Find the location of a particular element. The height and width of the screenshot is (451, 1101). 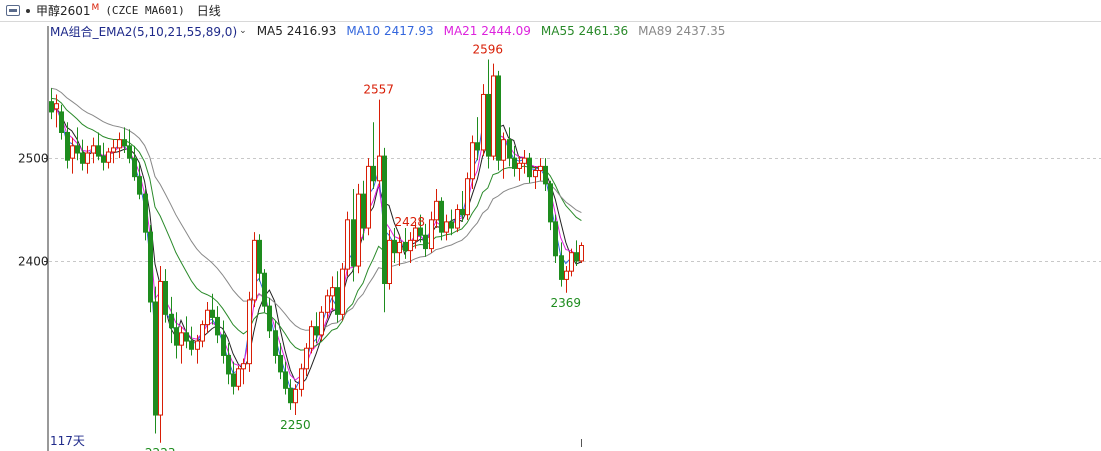

y-tick-label: 2500 is located at coordinates (33, 159).